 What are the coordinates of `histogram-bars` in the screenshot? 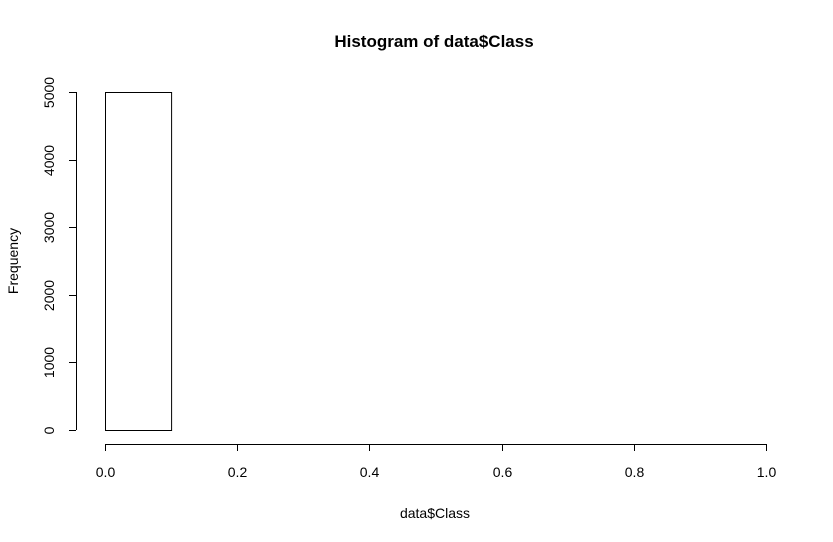 It's located at (139, 261).